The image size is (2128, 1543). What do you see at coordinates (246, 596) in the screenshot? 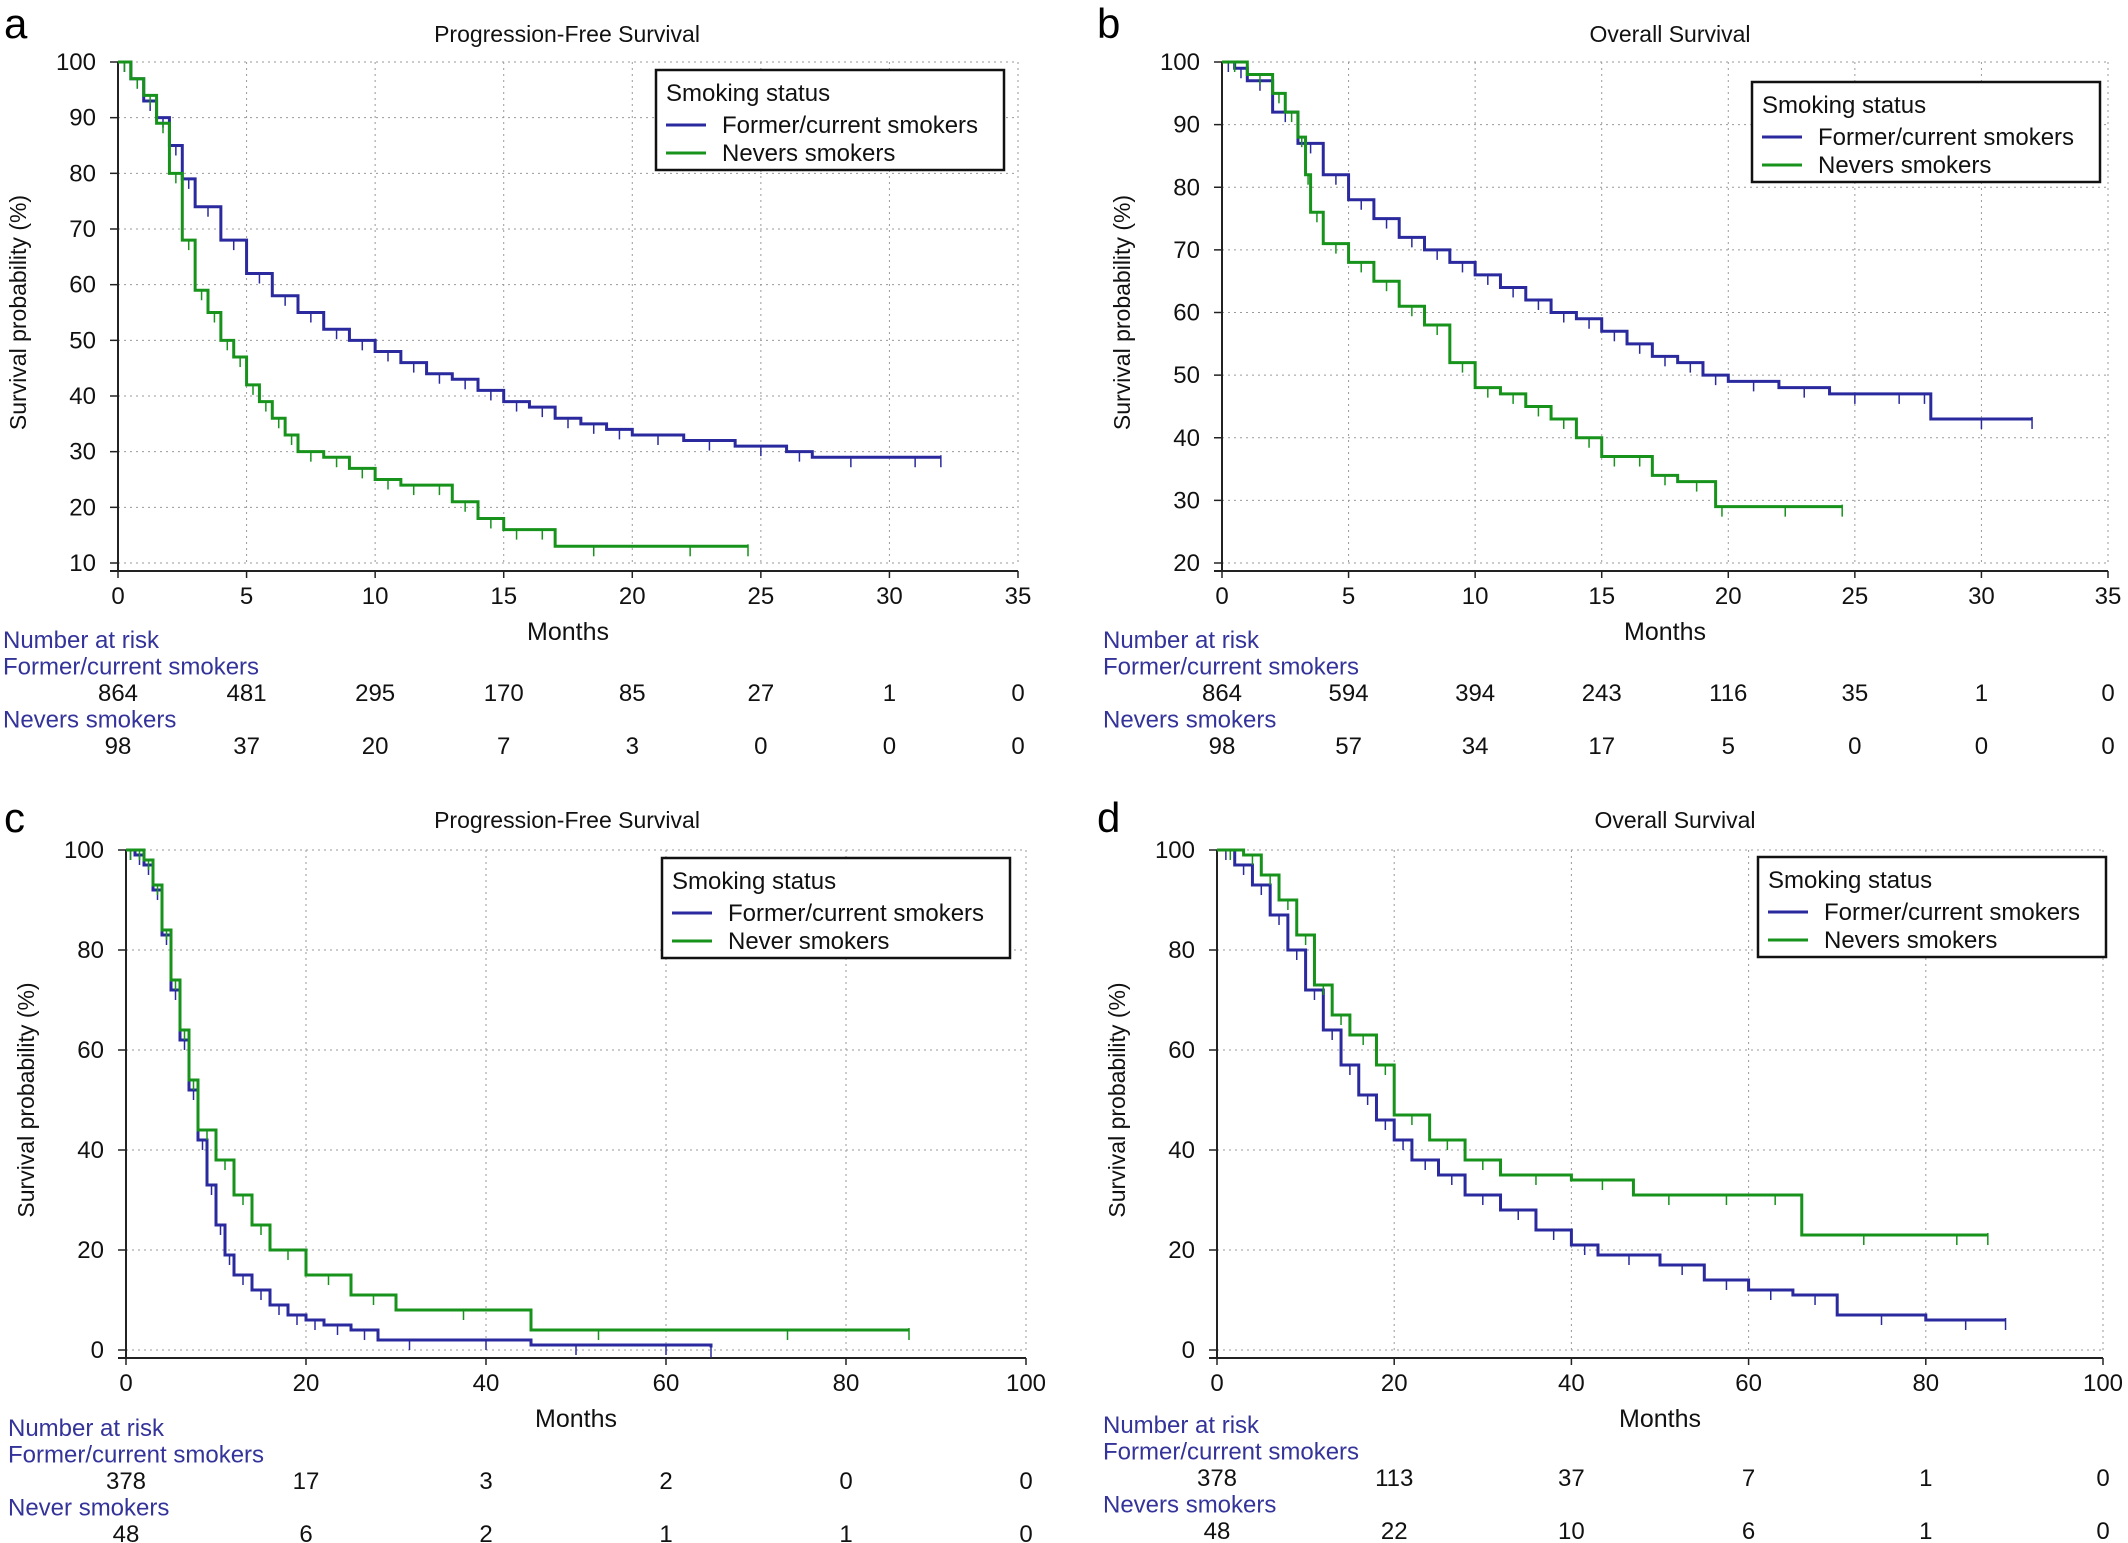
I see `x-tick-label: 5` at bounding box center [246, 596].